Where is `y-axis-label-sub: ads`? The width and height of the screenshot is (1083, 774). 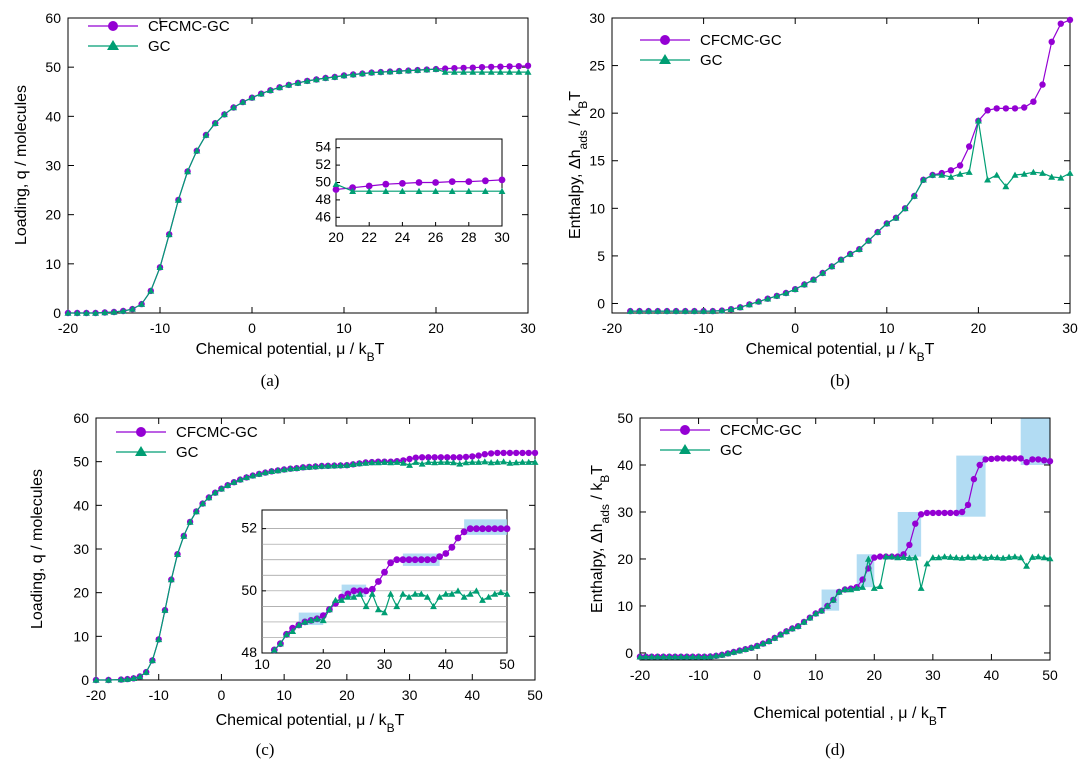
y-axis-label-sub: ads is located at coordinates (583, 139).